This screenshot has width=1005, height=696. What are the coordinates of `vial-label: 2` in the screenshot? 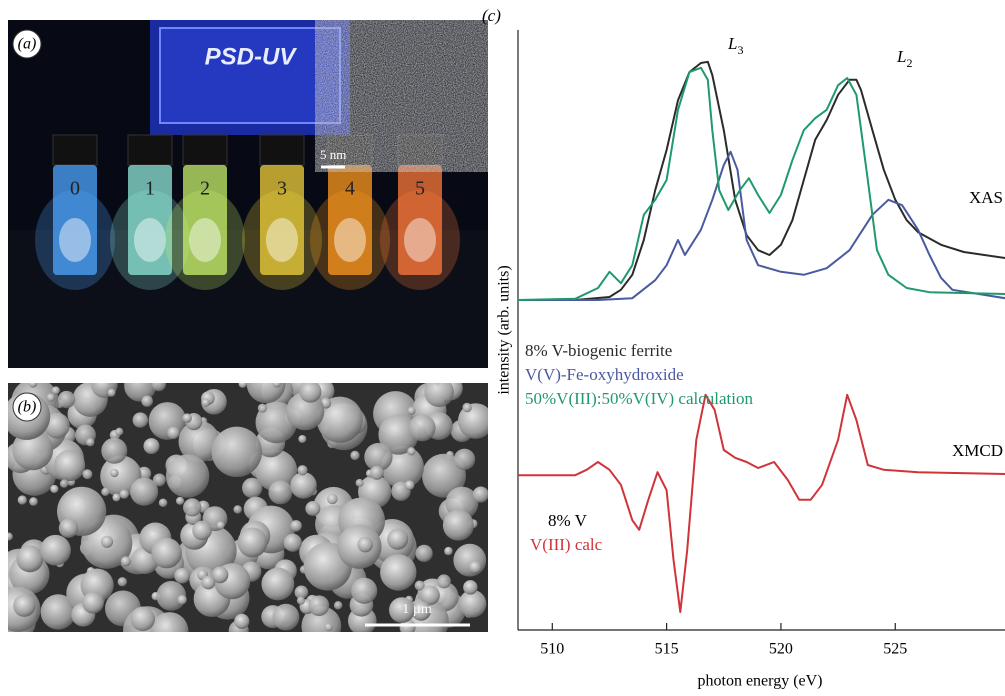 It's located at (205, 189).